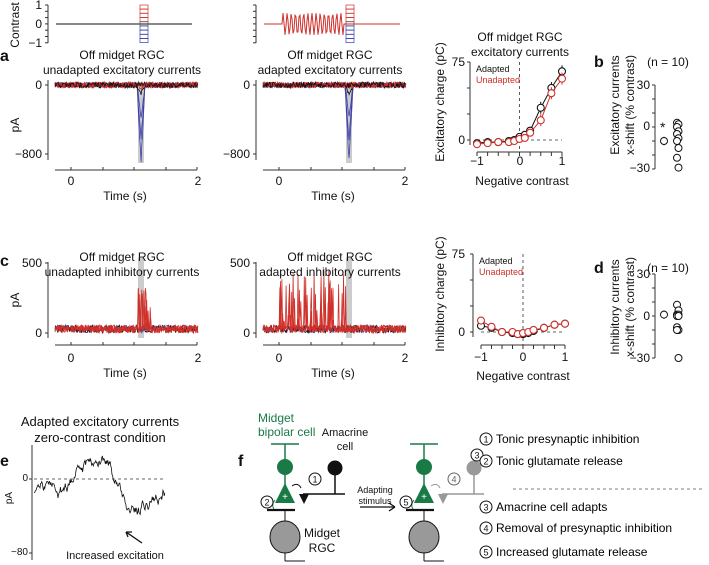 The height and width of the screenshot is (565, 709). I want to click on d-ytick: 30, so click(643, 274).